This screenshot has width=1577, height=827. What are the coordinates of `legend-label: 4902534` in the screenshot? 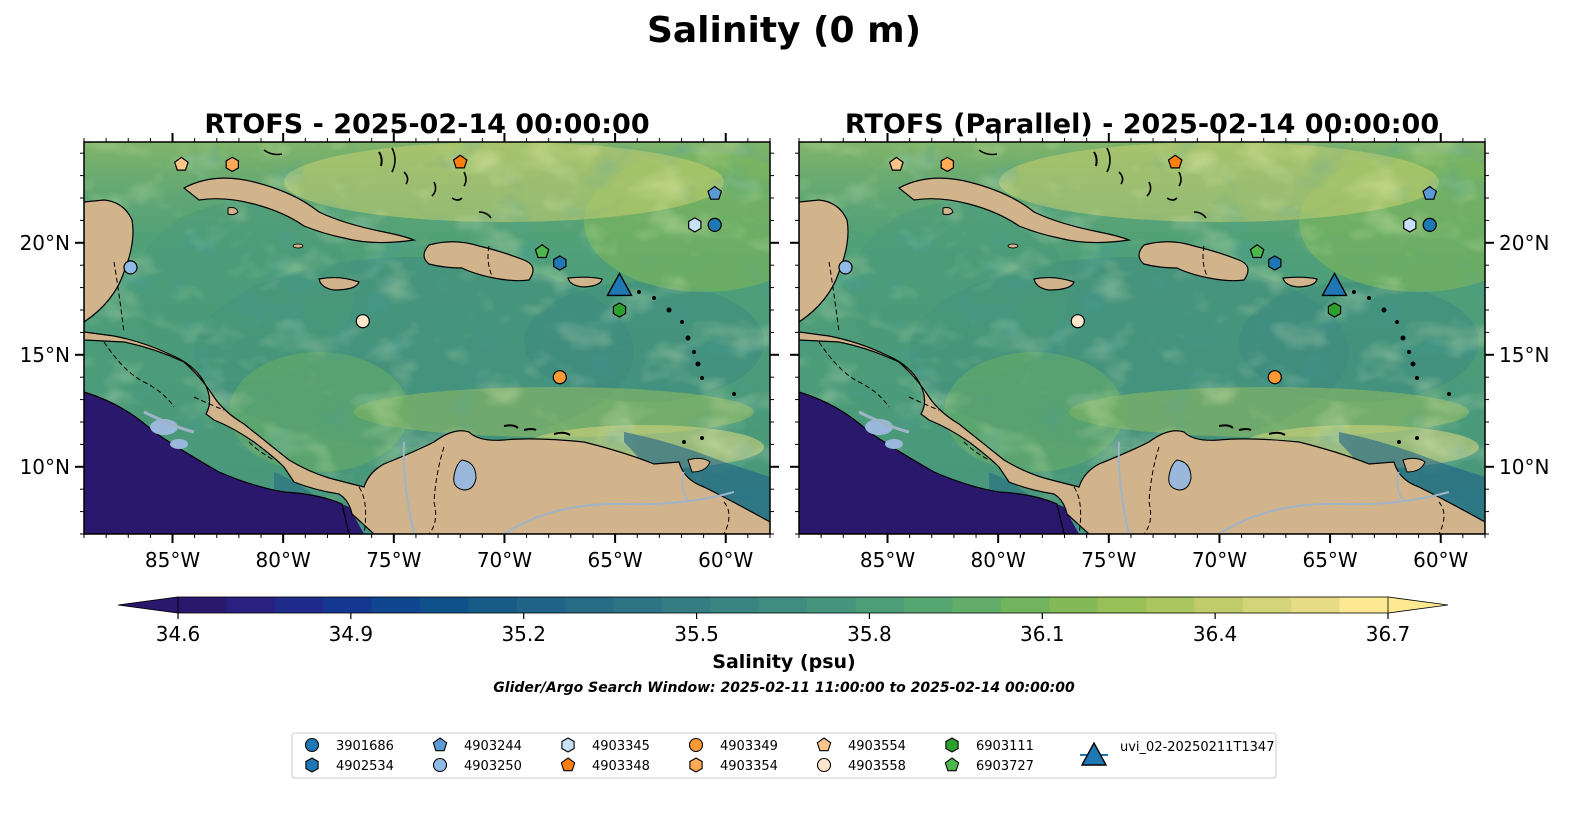 It's located at (365, 766).